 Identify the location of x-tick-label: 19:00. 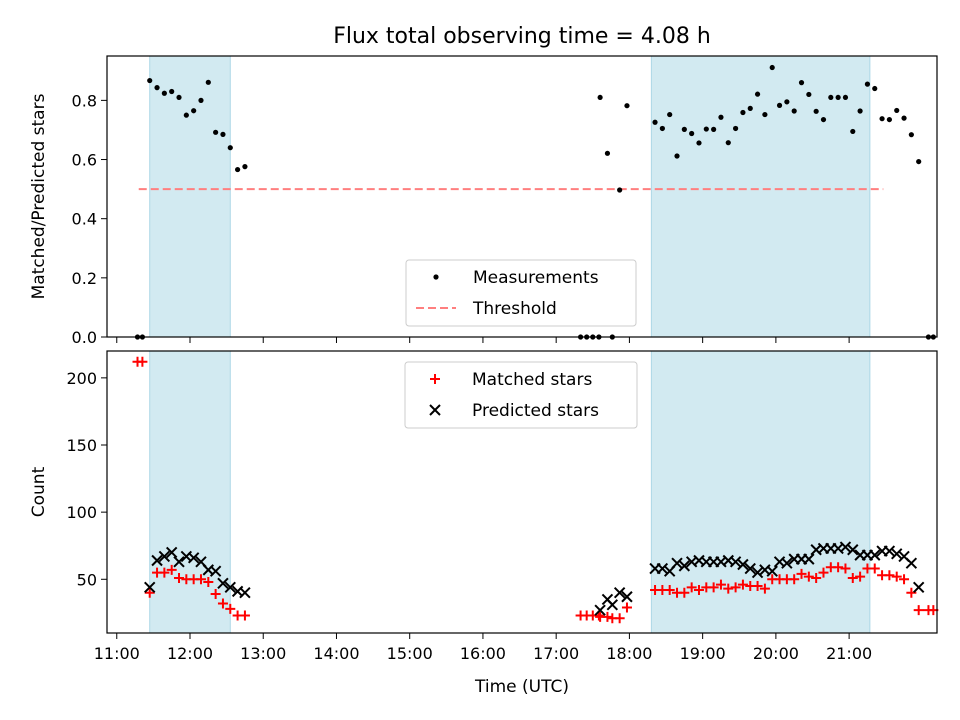
(703, 653).